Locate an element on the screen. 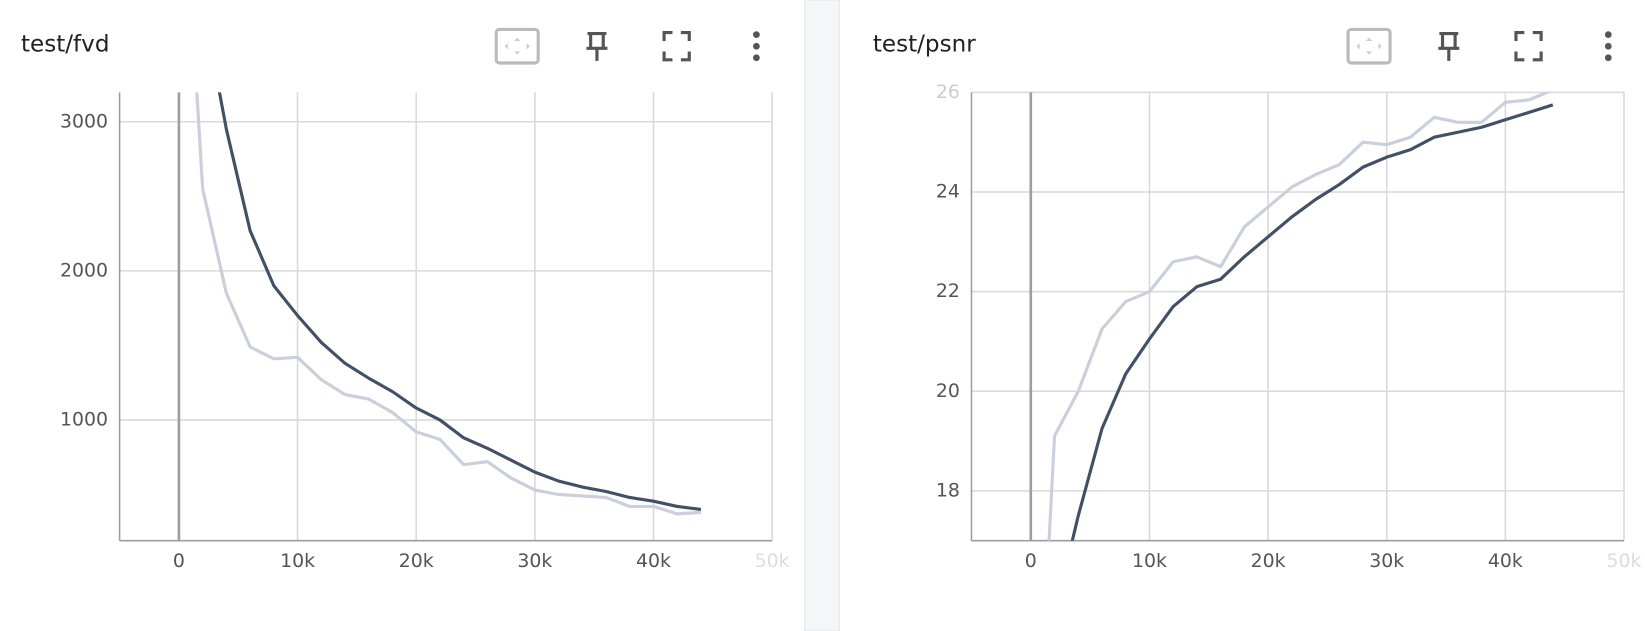 The width and height of the screenshot is (1645, 631). y-tick-label: 2000 is located at coordinates (84, 270).